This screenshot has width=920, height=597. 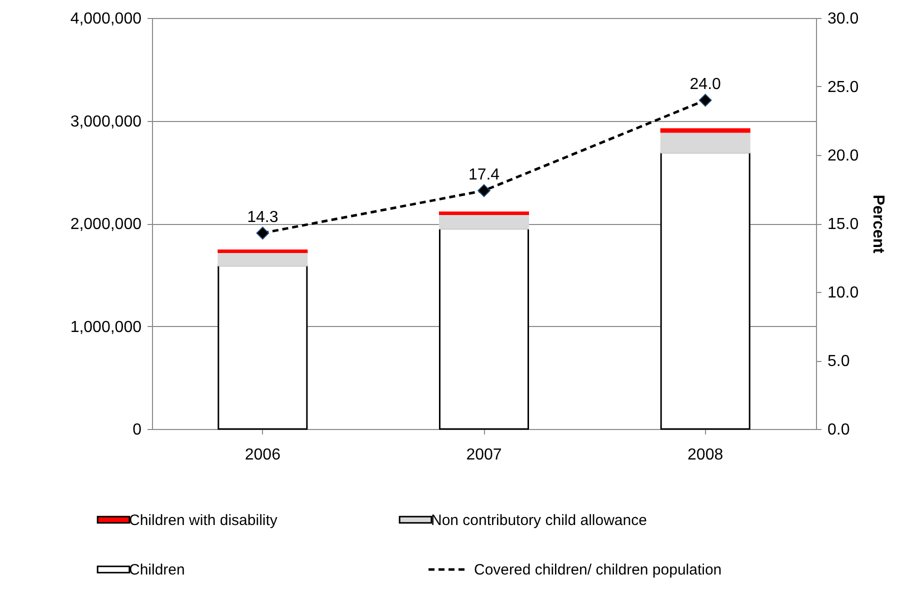 I want to click on y2-tick-label: 5.0, so click(x=839, y=361).